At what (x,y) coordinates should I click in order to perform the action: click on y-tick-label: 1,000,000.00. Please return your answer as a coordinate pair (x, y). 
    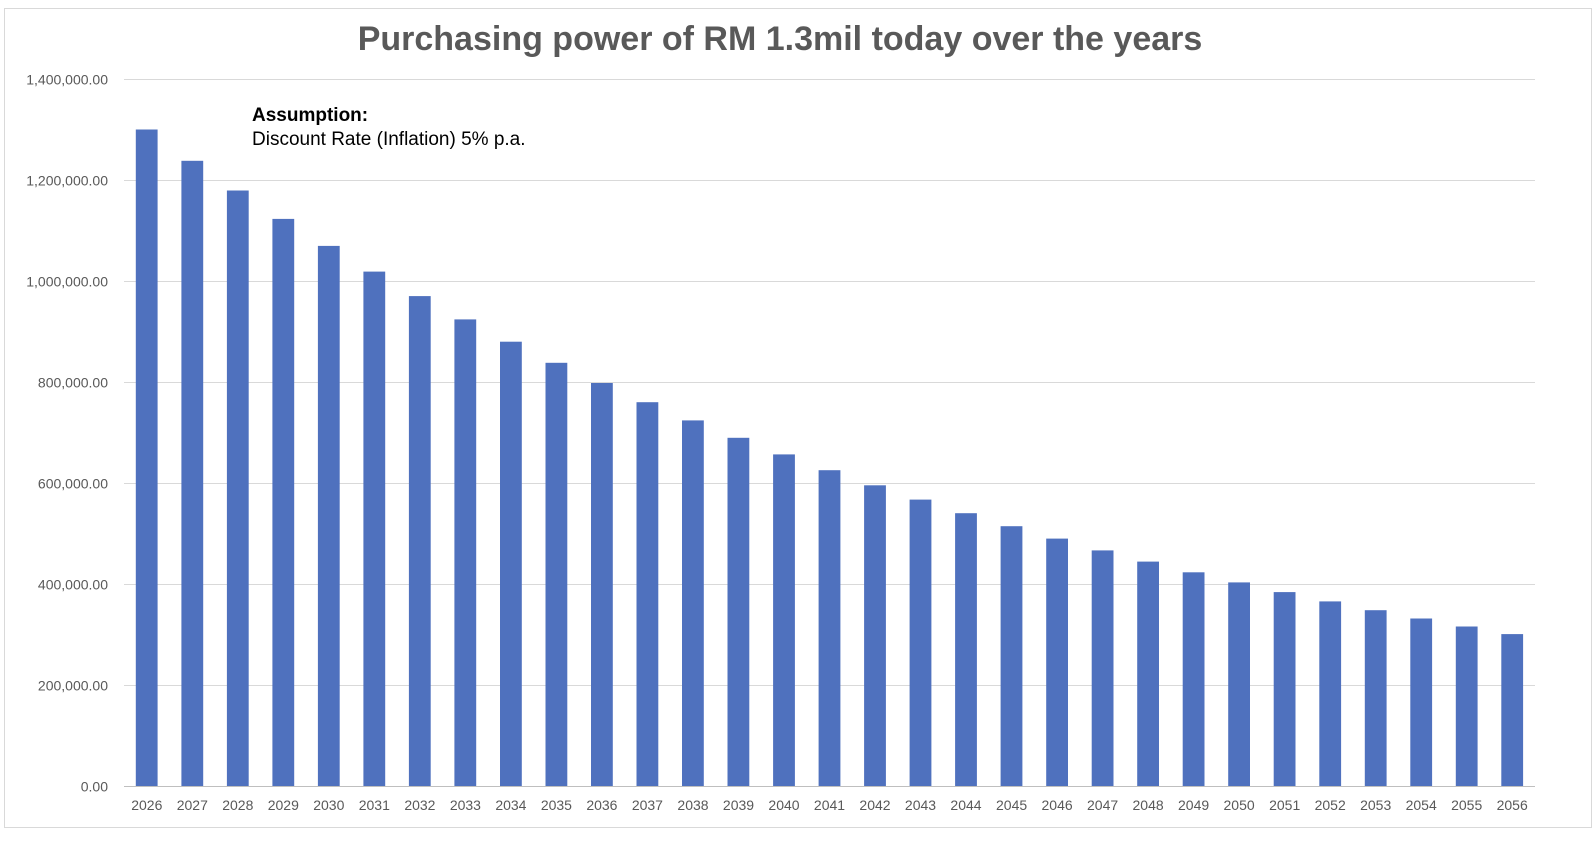
    Looking at the image, I should click on (67, 282).